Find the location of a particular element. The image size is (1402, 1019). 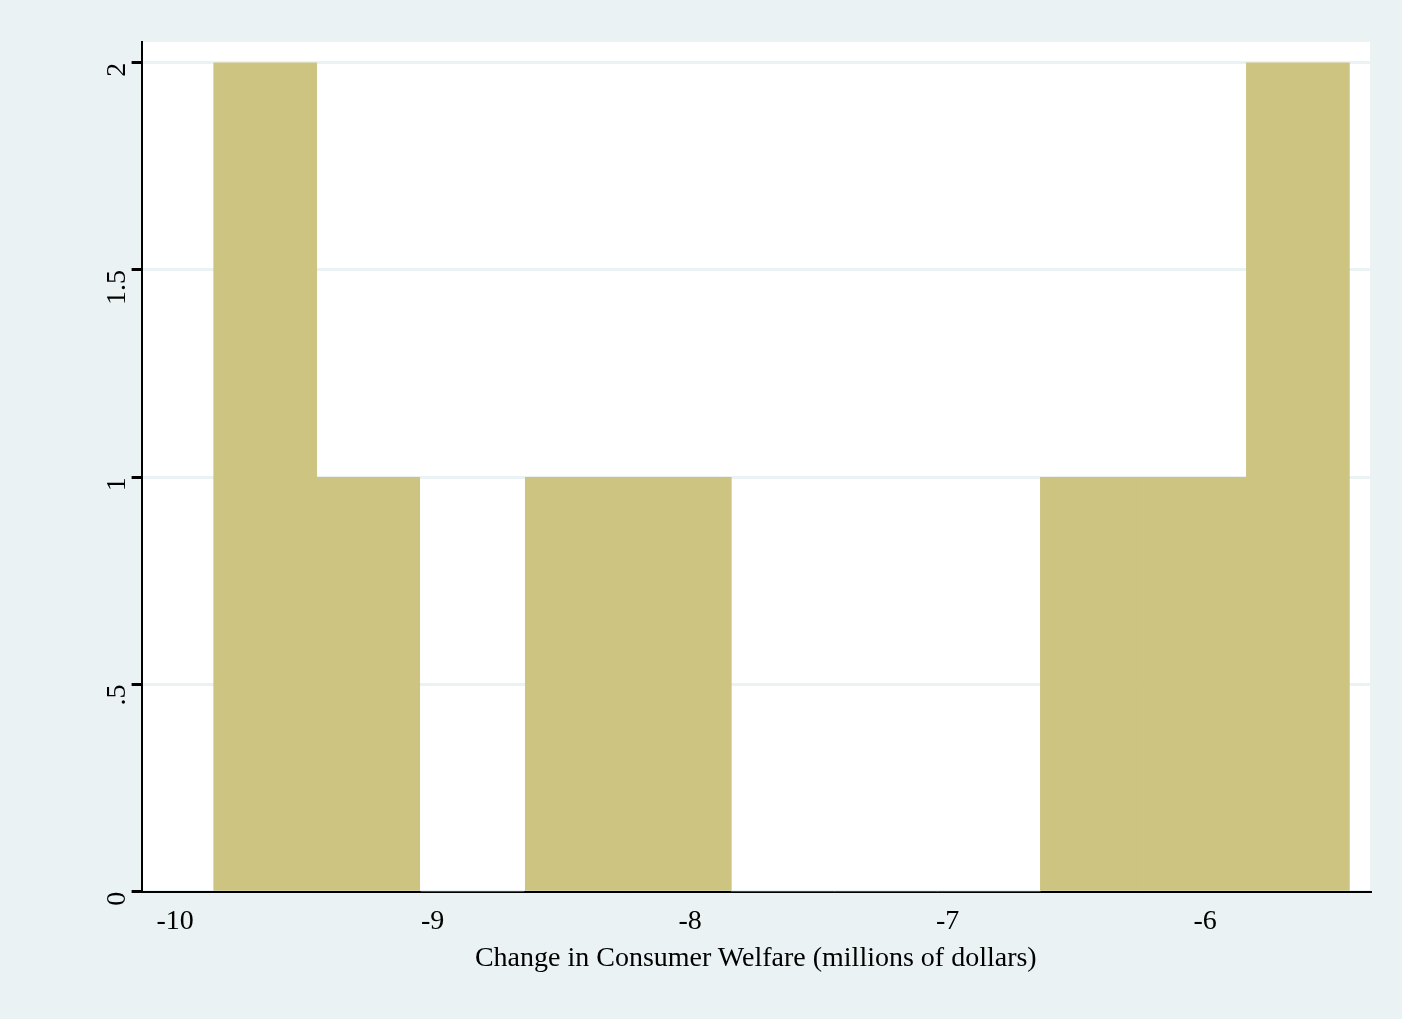

y-tick-label: .5 is located at coordinates (115, 695).